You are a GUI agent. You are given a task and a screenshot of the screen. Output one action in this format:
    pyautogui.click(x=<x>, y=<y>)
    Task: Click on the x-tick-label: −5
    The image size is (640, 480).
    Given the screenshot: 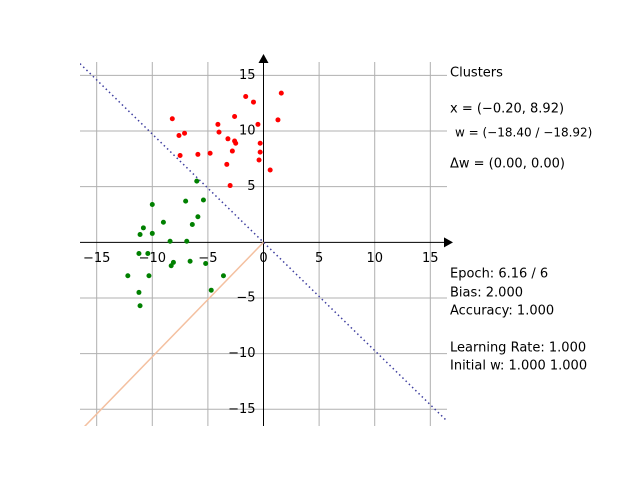 What is the action you would take?
    pyautogui.click(x=207, y=258)
    